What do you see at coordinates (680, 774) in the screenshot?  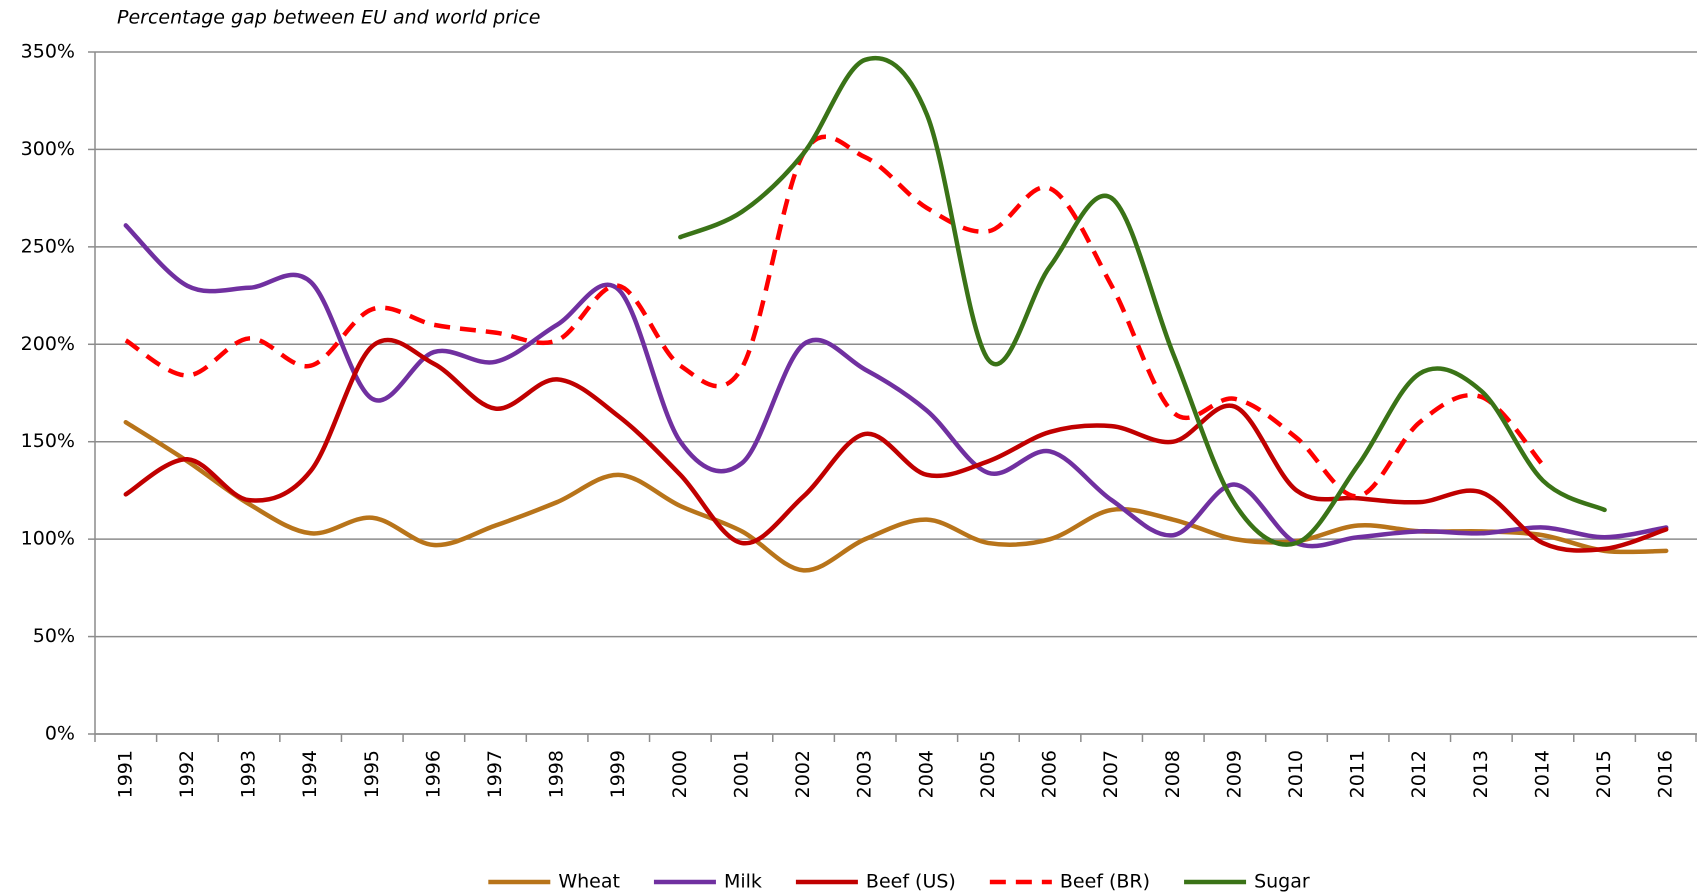 I see `x-tick-label: 2000` at bounding box center [680, 774].